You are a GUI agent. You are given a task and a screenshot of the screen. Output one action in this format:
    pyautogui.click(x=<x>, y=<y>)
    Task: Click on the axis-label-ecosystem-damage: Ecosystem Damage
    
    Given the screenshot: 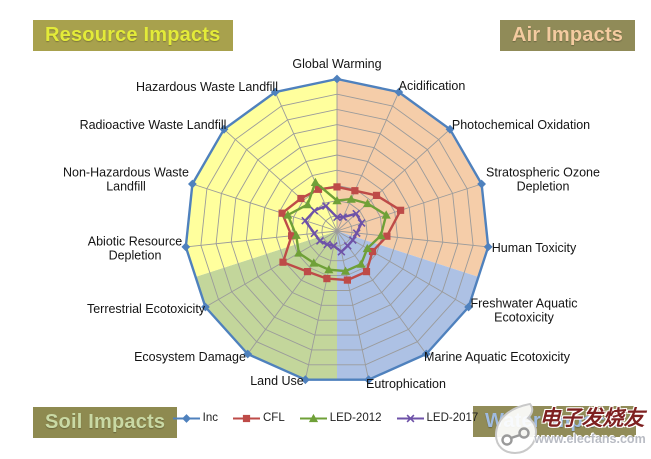 What is the action you would take?
    pyautogui.click(x=190, y=356)
    